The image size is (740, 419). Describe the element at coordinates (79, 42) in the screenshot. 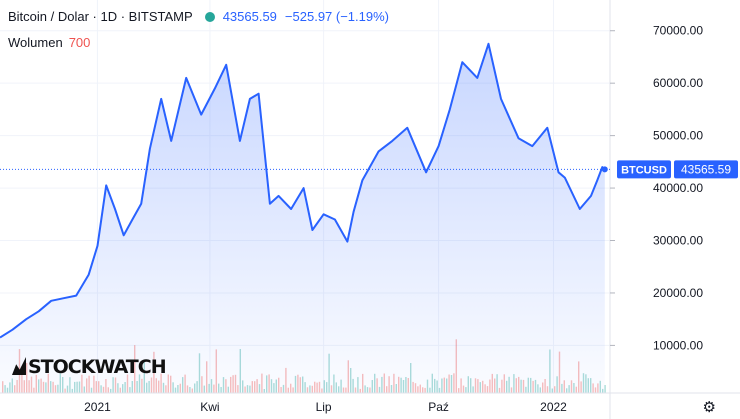

I see `volume-value: 700` at that location.